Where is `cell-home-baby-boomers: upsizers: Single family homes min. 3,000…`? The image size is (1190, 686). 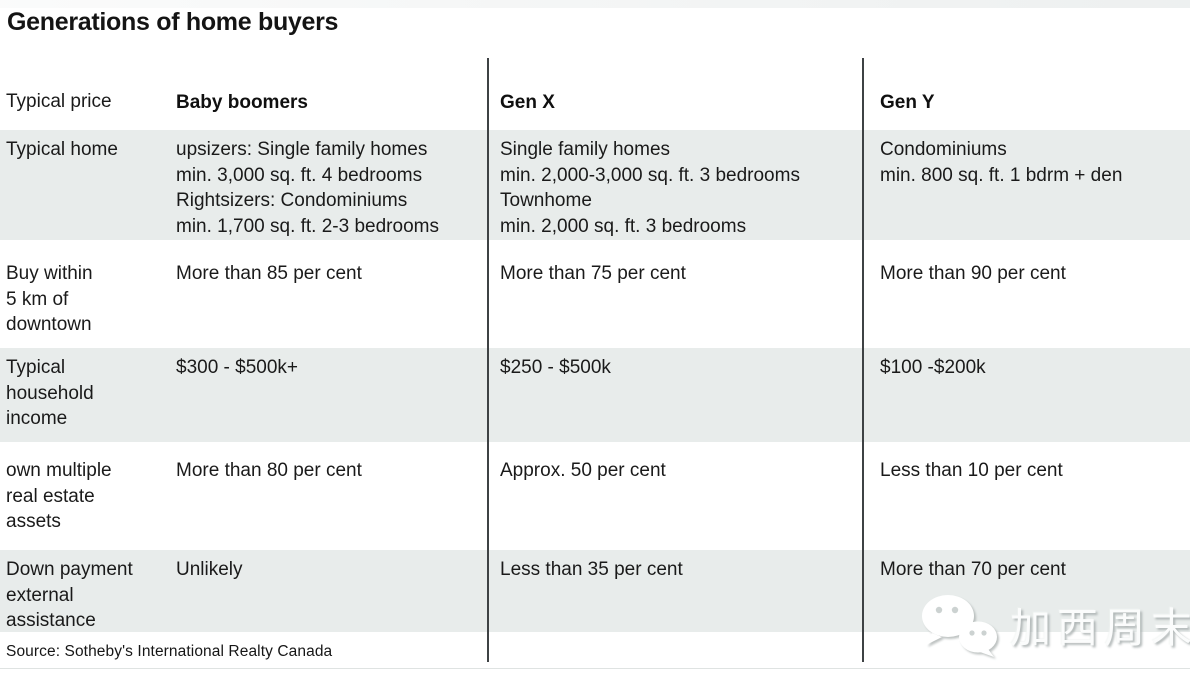
cell-home-baby-boomers: upsizers: Single family homes min. 3,000… is located at coordinates (307, 188).